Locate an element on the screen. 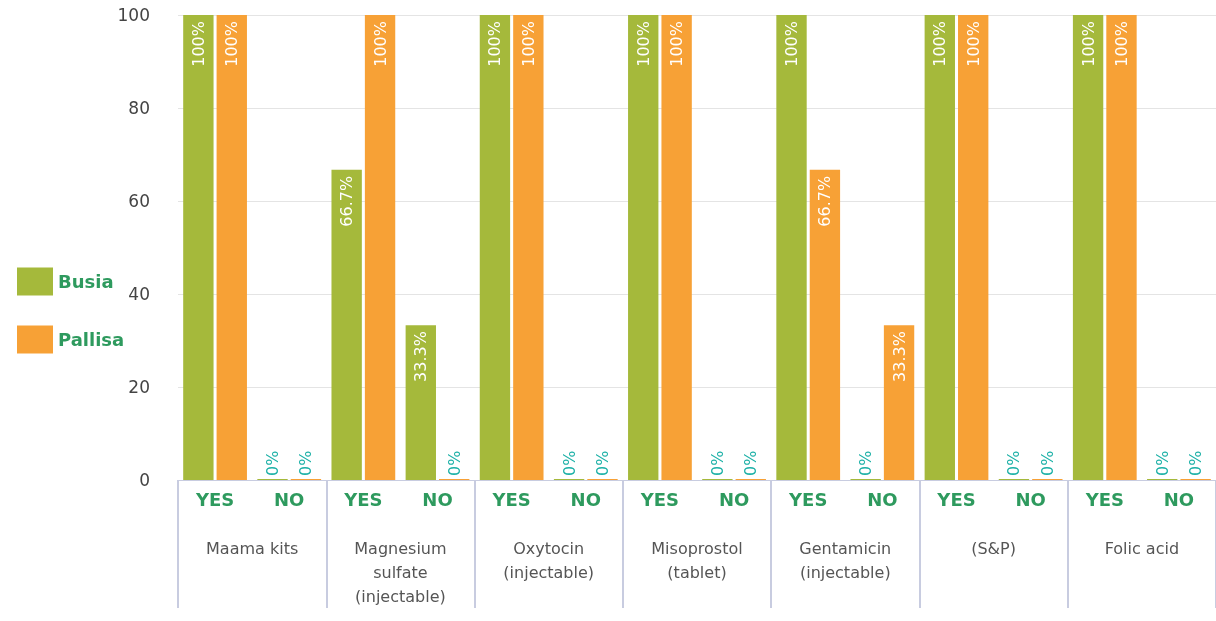 The image size is (1216, 621). y-tick-label: 80 is located at coordinates (139, 108).